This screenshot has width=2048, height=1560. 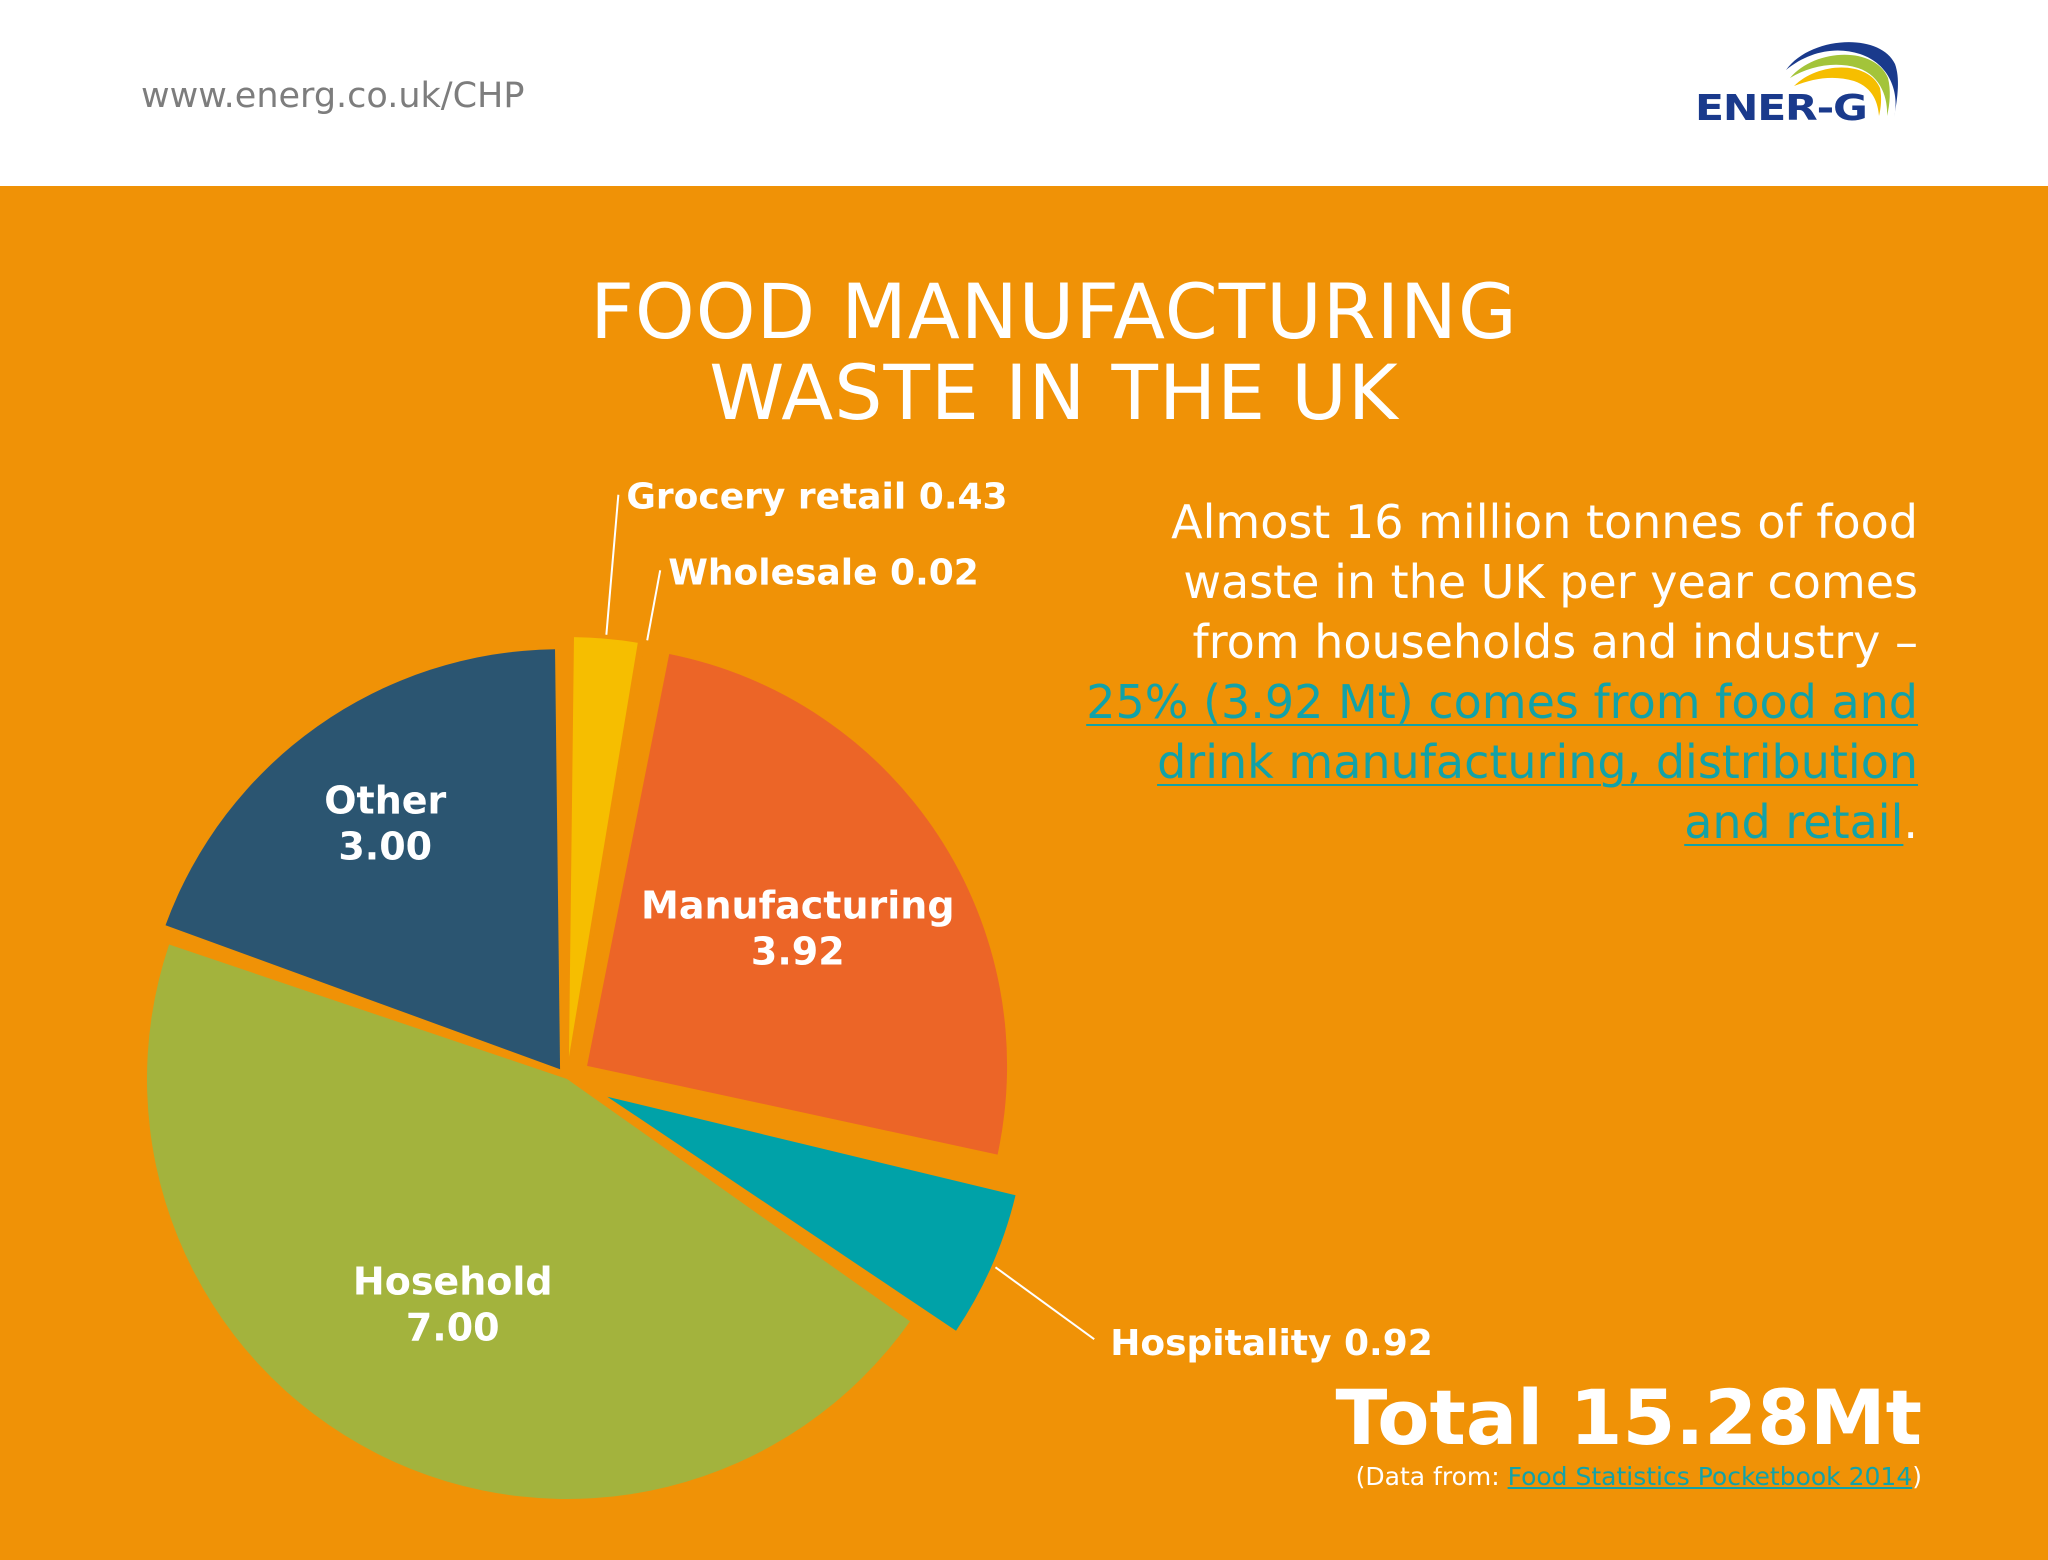 I want to click on pie-slice-wholesale, so click(x=609, y=850).